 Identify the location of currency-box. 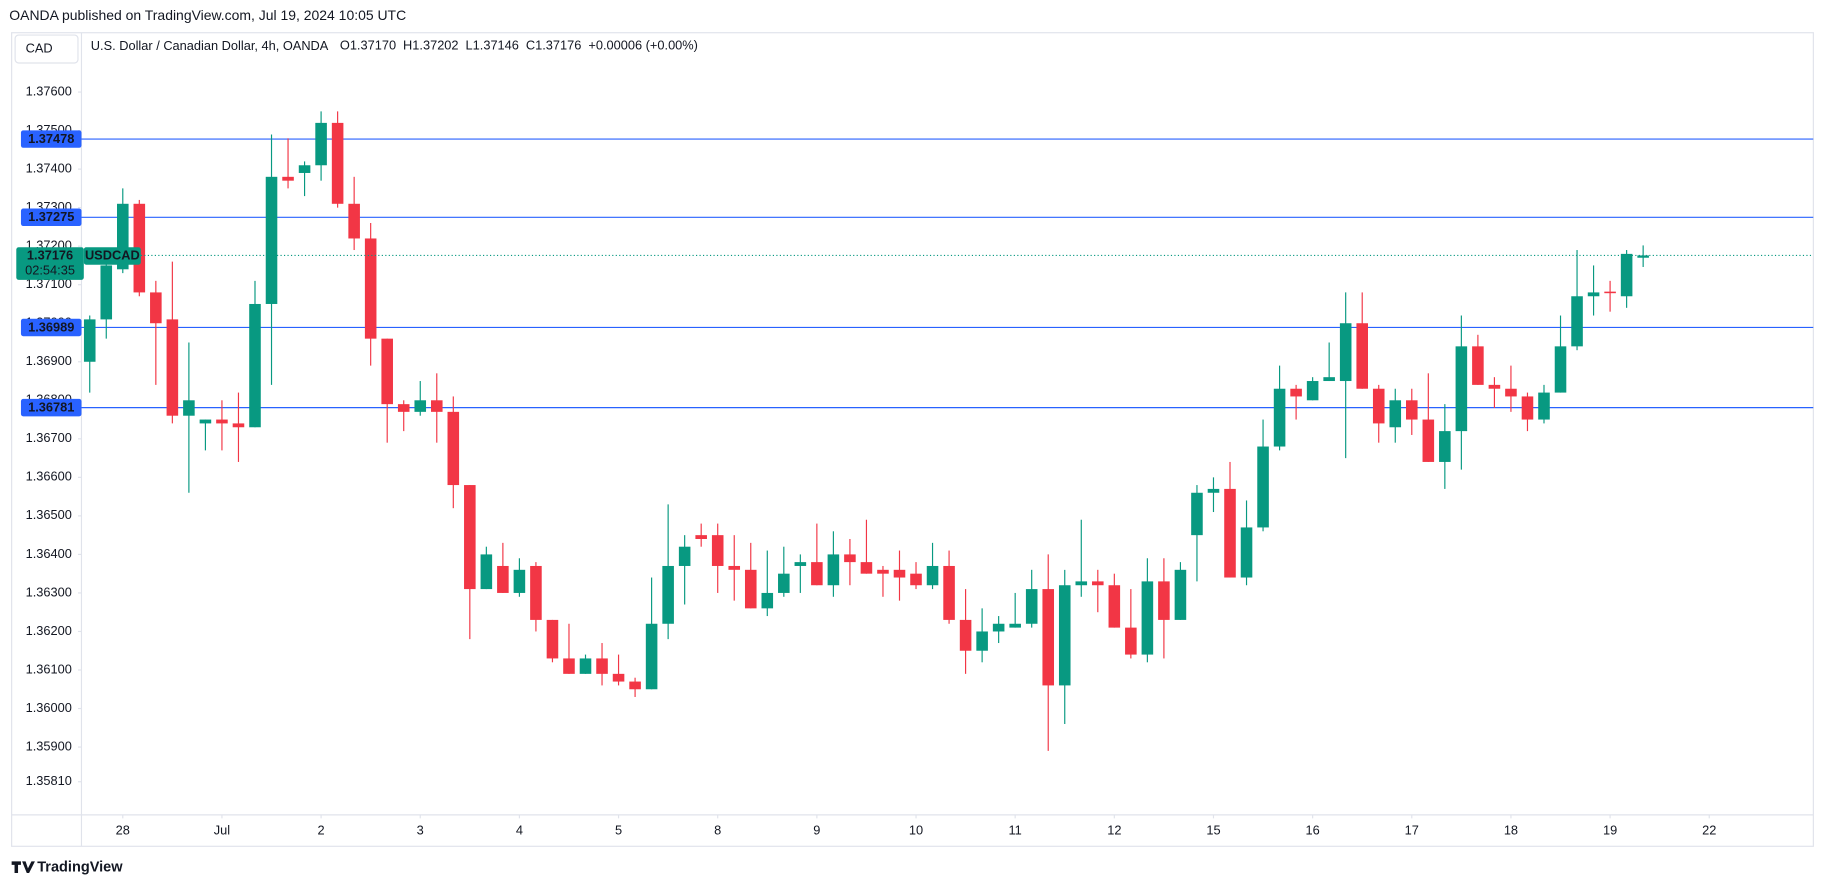
(46, 49).